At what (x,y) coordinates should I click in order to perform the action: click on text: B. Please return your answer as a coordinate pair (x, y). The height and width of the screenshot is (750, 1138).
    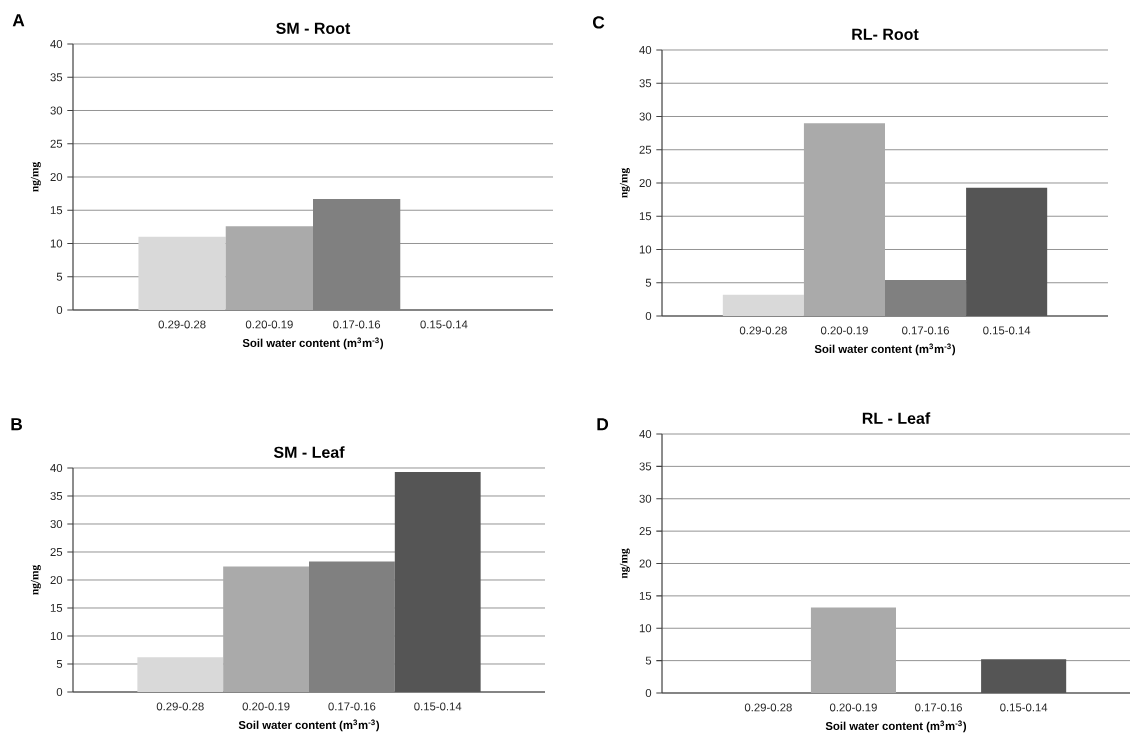
    Looking at the image, I should click on (16, 424).